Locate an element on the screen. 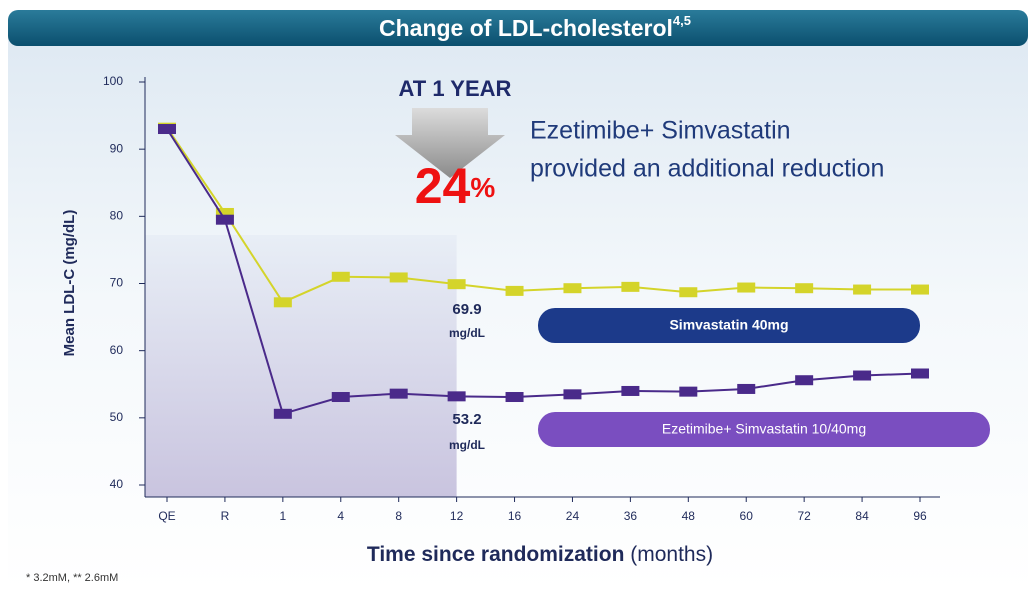 The width and height of the screenshot is (1032, 593). x-tick-label: R is located at coordinates (225, 516).